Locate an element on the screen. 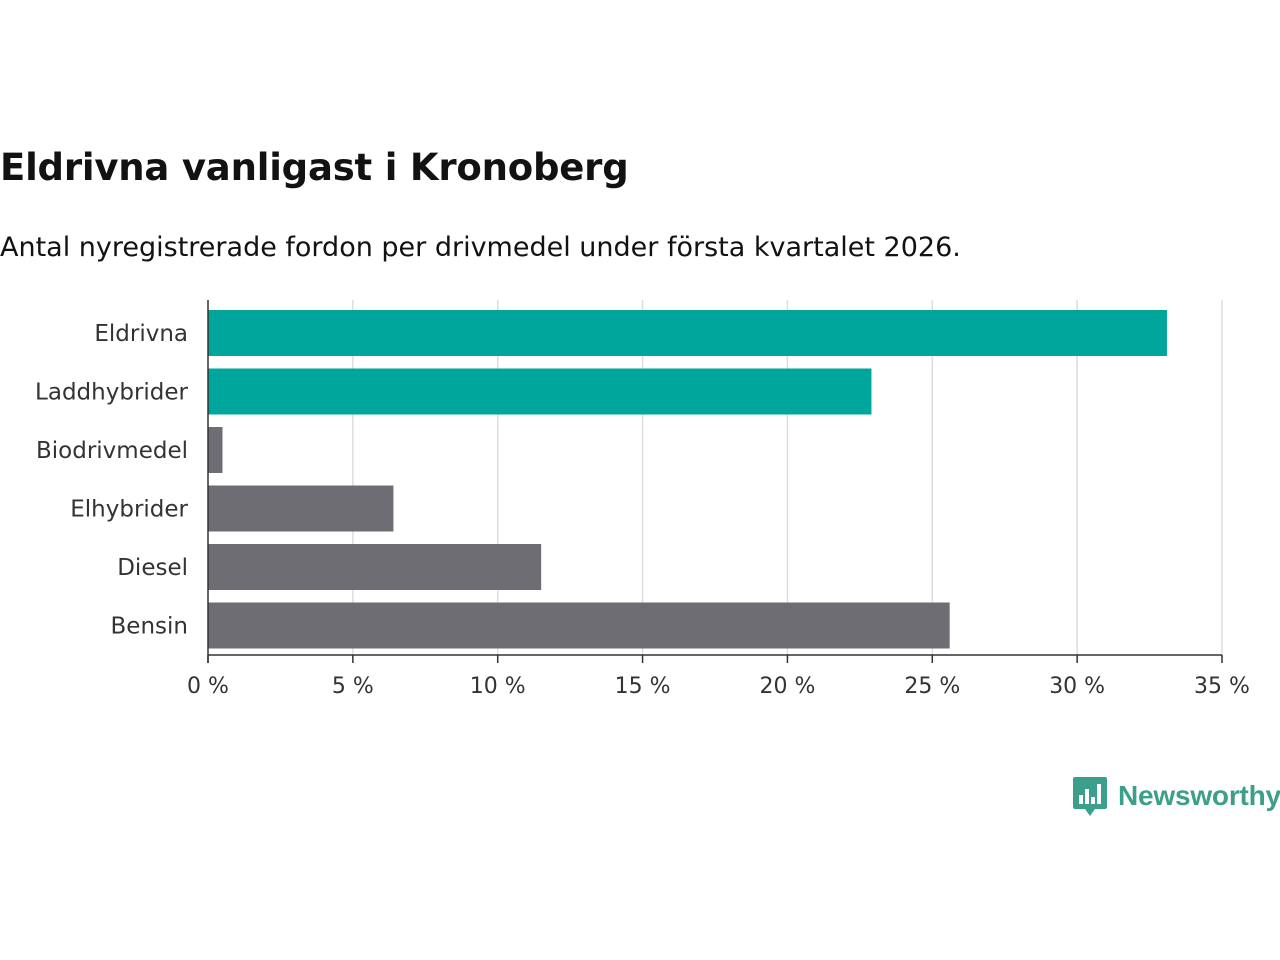 This screenshot has height=960, width=1280. bar-laddhybrider is located at coordinates (540, 391).